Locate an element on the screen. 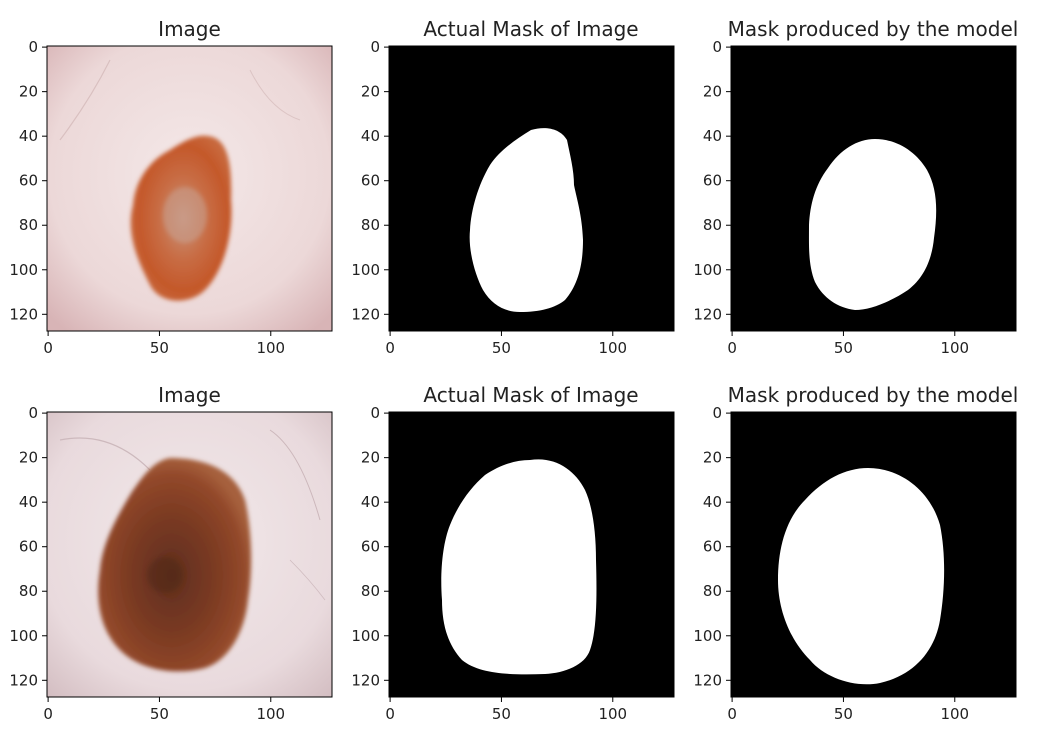 The width and height of the screenshot is (1048, 737). panel-row2-actual-mask: Actual Mask of Image is located at coordinates (531, 540).